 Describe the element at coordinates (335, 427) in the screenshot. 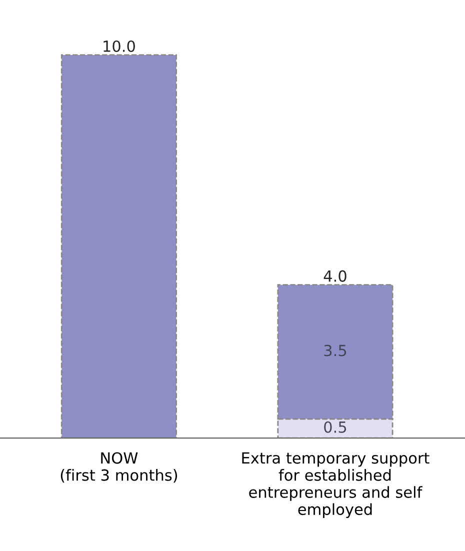

I see `data-label: 0.5` at that location.